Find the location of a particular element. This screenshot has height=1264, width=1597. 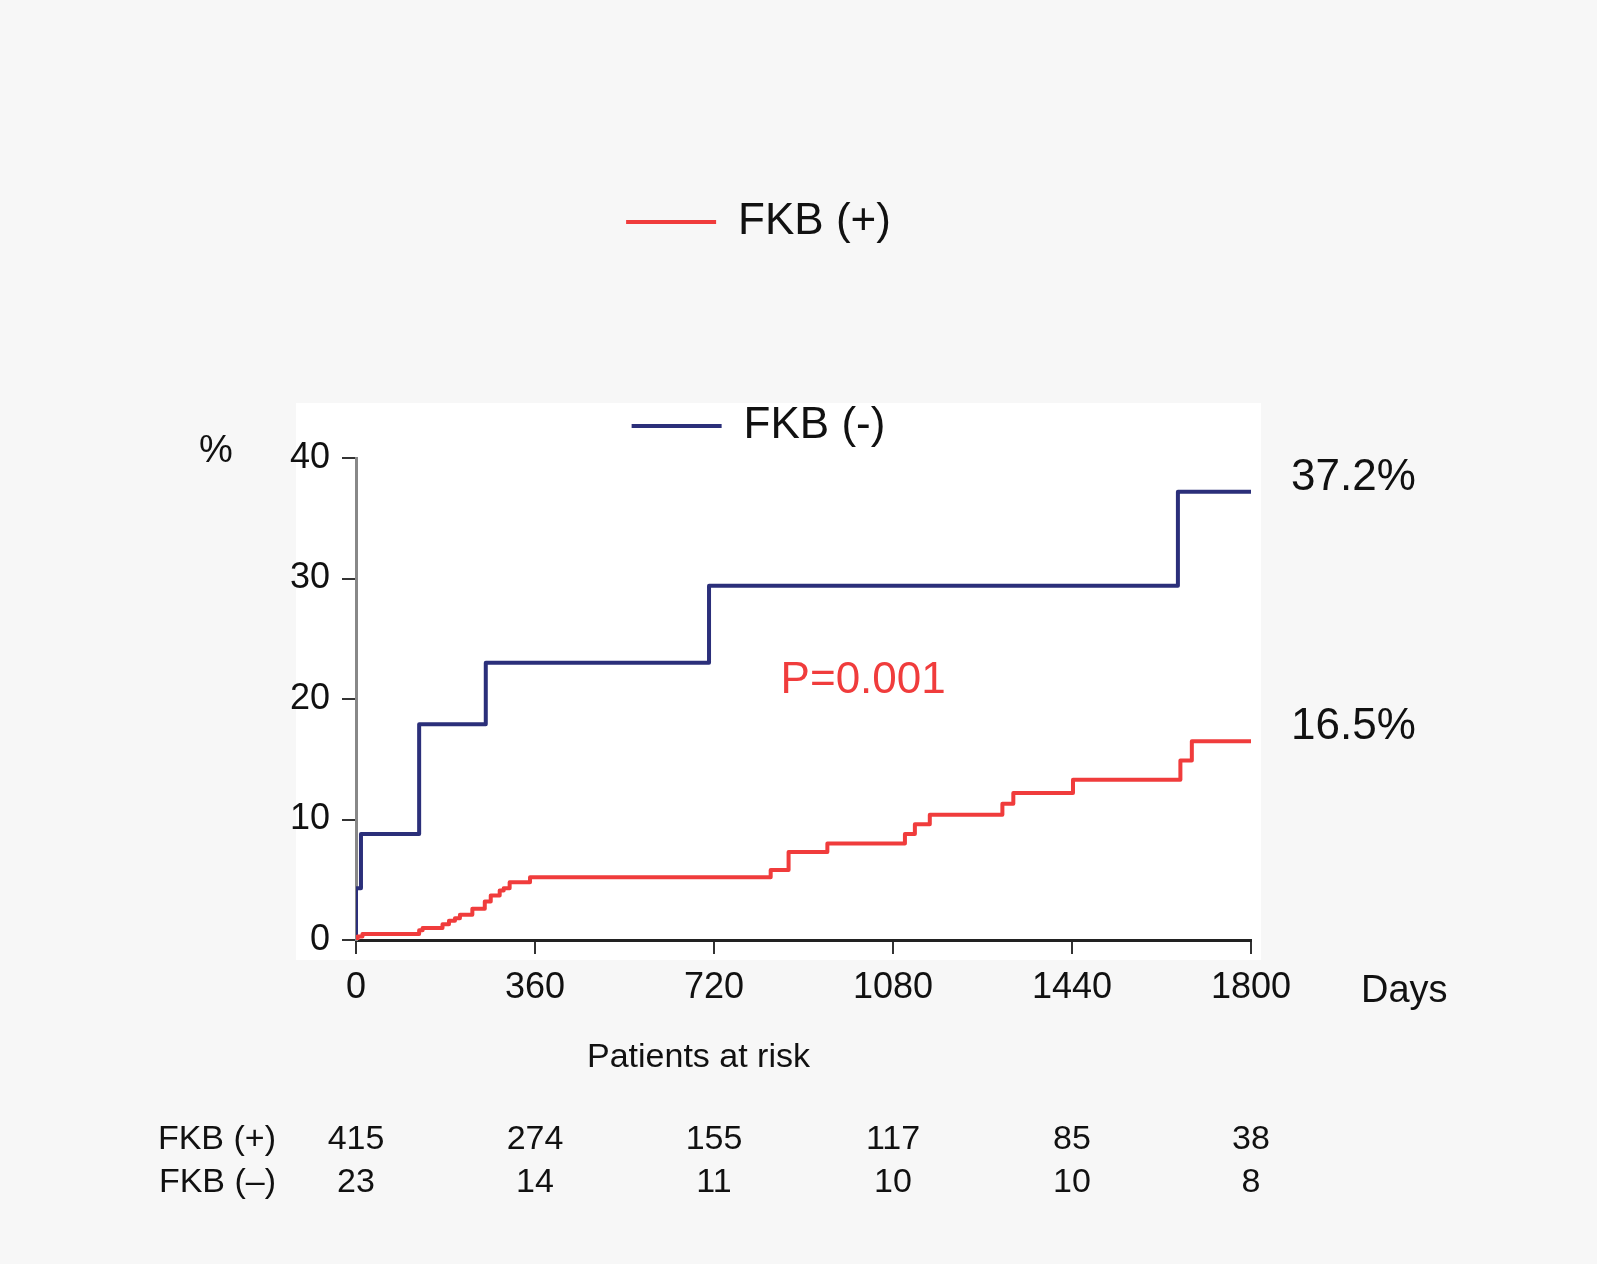

annotation: P=0.001 is located at coordinates (863, 678).